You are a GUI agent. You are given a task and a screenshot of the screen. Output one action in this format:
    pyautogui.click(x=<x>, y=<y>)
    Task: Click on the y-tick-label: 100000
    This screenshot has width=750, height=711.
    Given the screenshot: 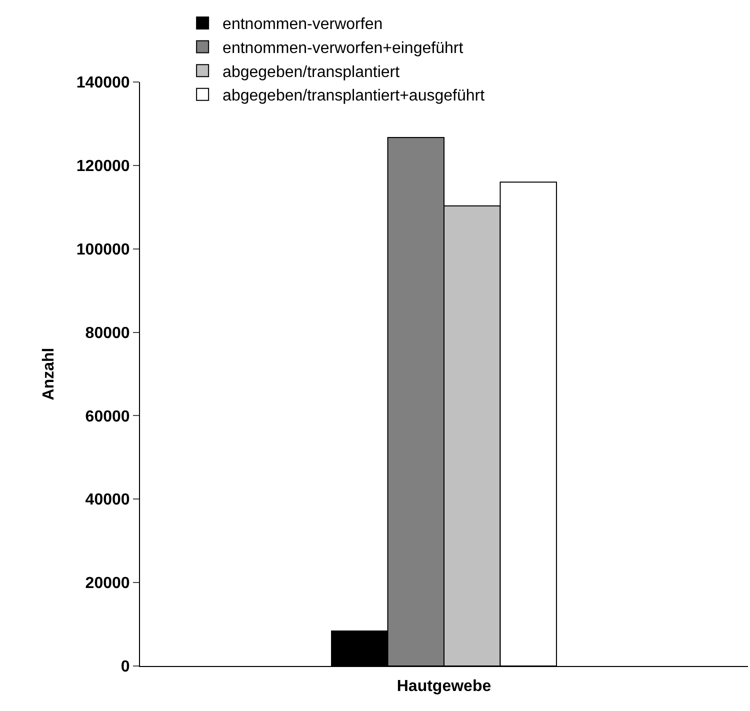 What is the action you would take?
    pyautogui.click(x=103, y=249)
    